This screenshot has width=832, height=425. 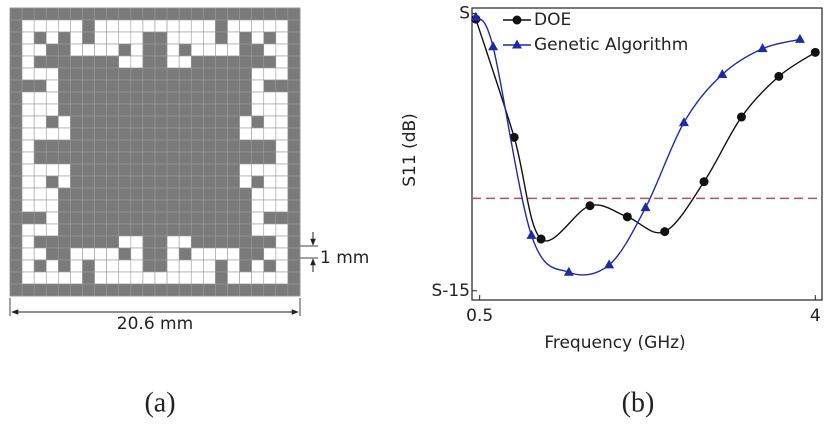 I want to click on panel-caption: (a), so click(x=159, y=402).